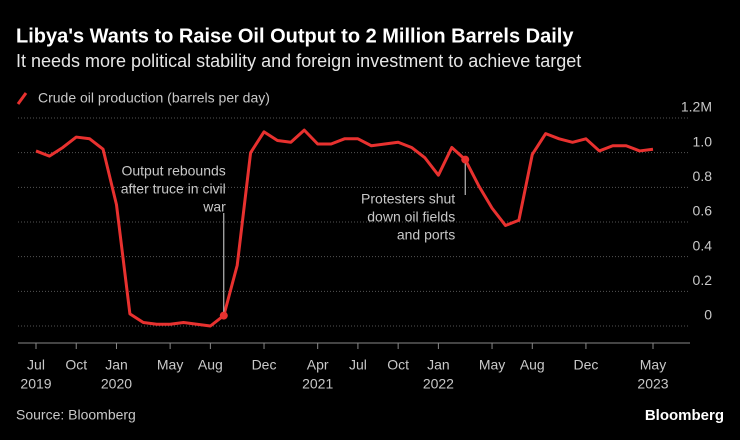 The width and height of the screenshot is (740, 440). What do you see at coordinates (318, 365) in the screenshot?
I see `x-tick-label: Apr` at bounding box center [318, 365].